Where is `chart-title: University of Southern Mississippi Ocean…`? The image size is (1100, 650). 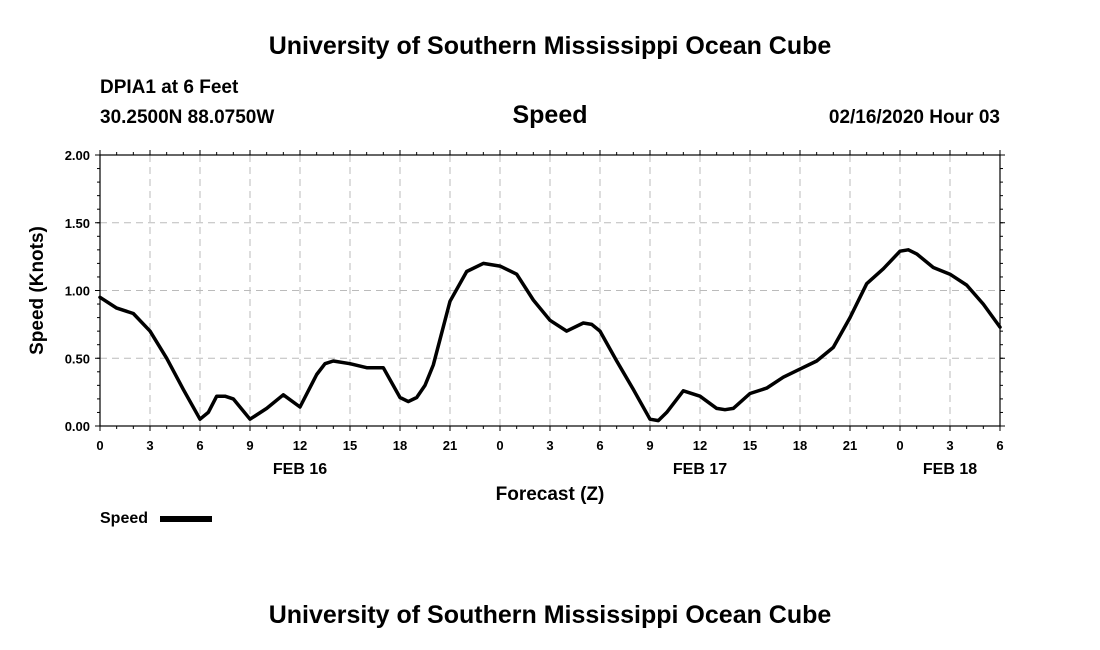
chart-title: University of Southern Mississippi Ocean… is located at coordinates (550, 46).